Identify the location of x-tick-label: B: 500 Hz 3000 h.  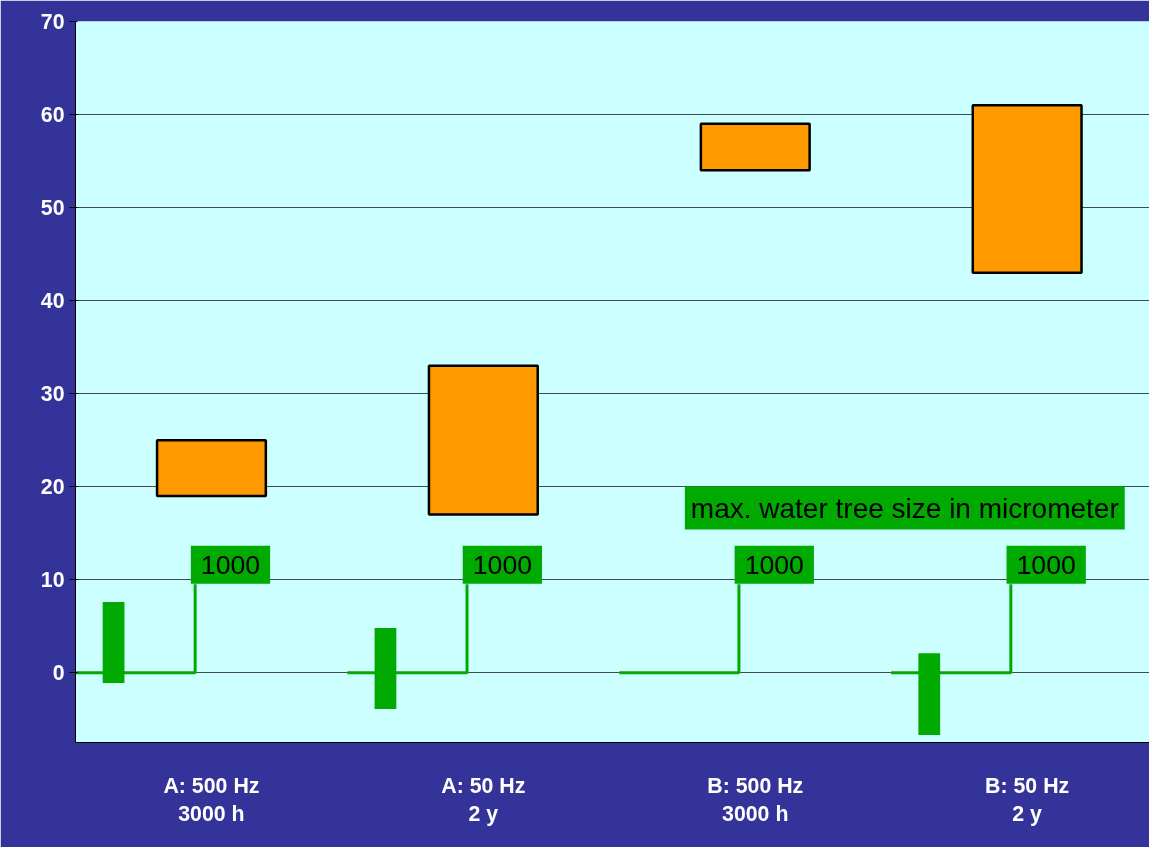
(755, 800).